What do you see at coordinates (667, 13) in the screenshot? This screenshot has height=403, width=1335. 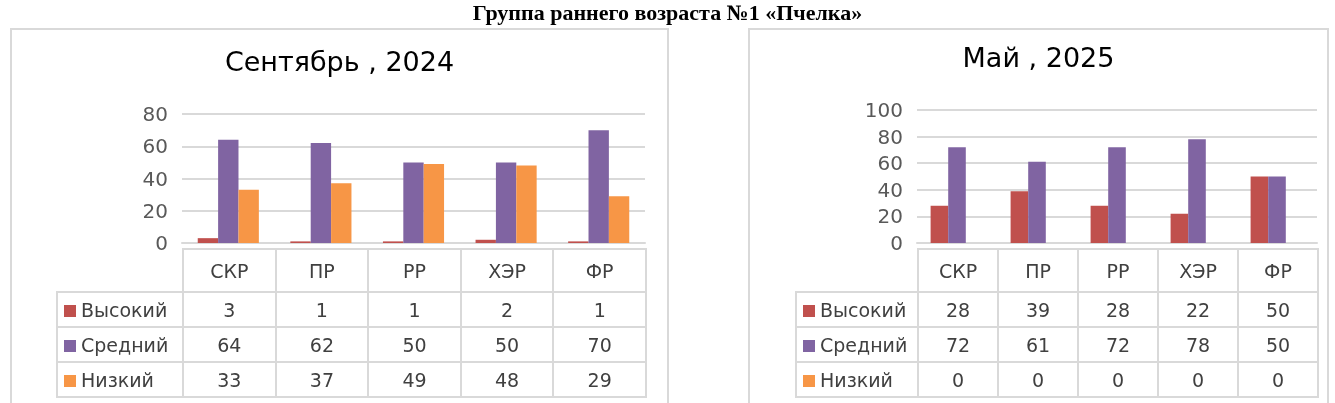 I see `text: Группа раннего возраста №1 «Пчелка»` at bounding box center [667, 13].